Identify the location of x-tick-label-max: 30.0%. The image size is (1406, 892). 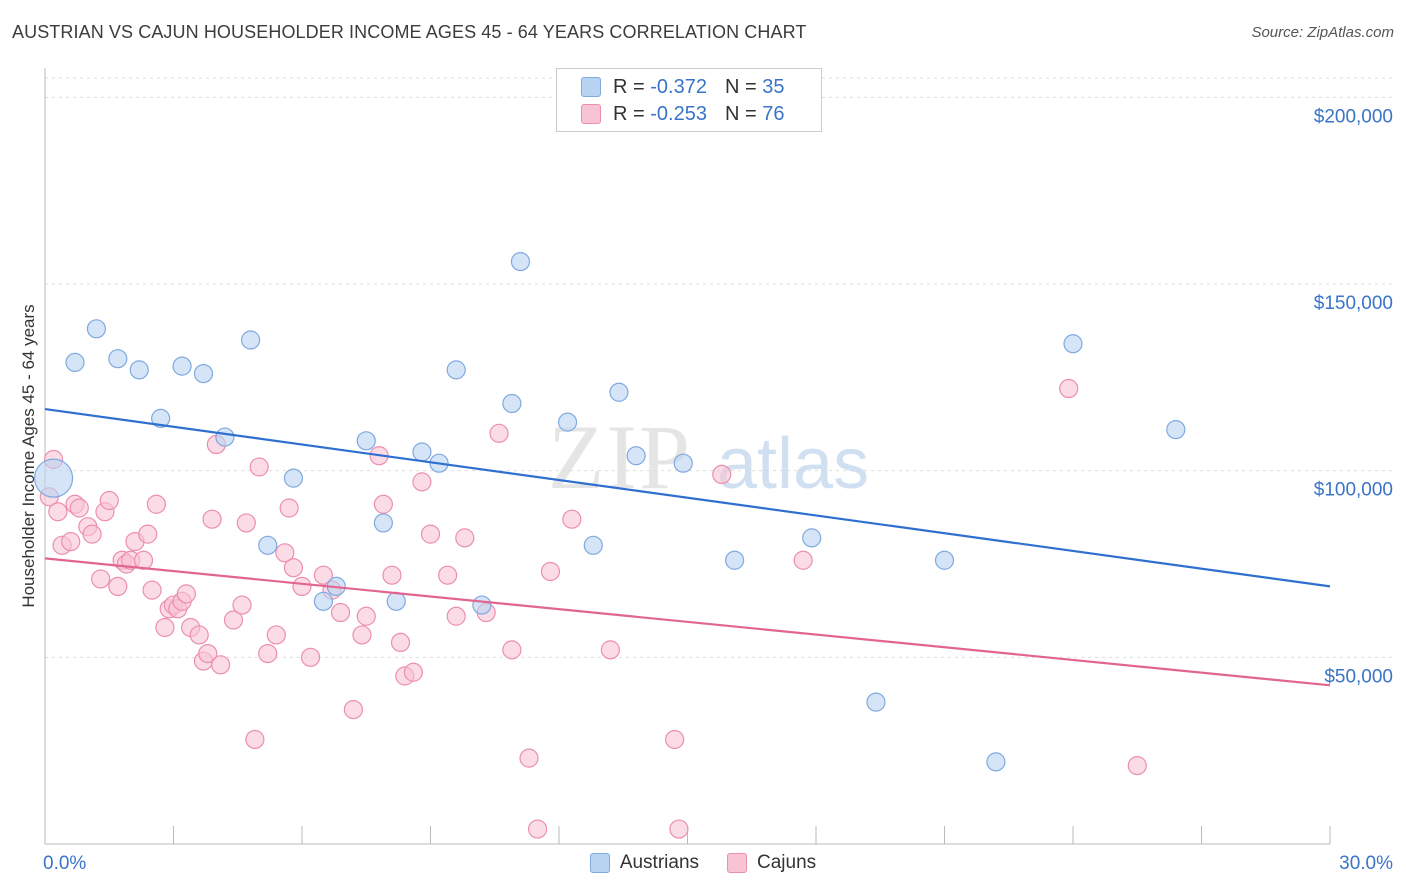
(1366, 863).